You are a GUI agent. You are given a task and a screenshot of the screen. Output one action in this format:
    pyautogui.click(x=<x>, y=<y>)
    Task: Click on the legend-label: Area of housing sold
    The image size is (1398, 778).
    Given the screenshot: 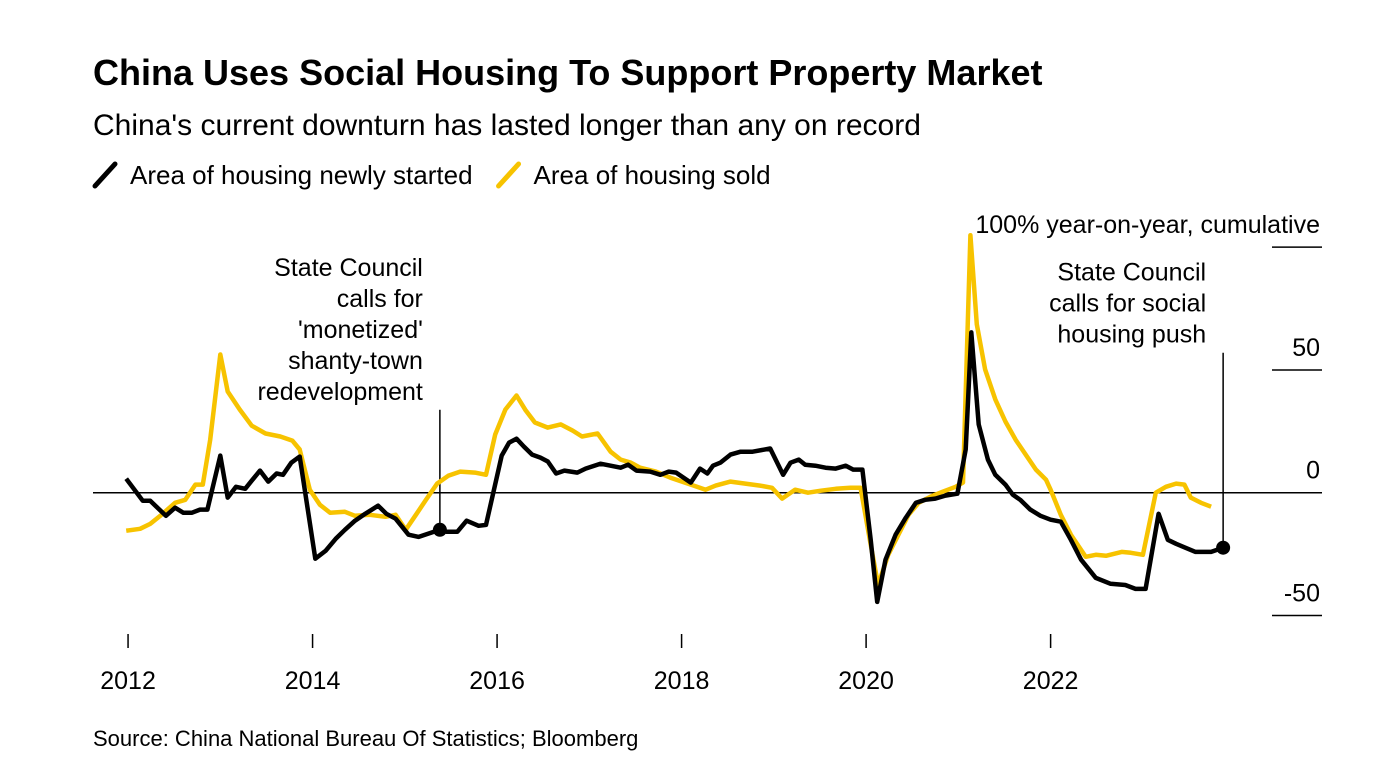 What is the action you would take?
    pyautogui.click(x=652, y=175)
    